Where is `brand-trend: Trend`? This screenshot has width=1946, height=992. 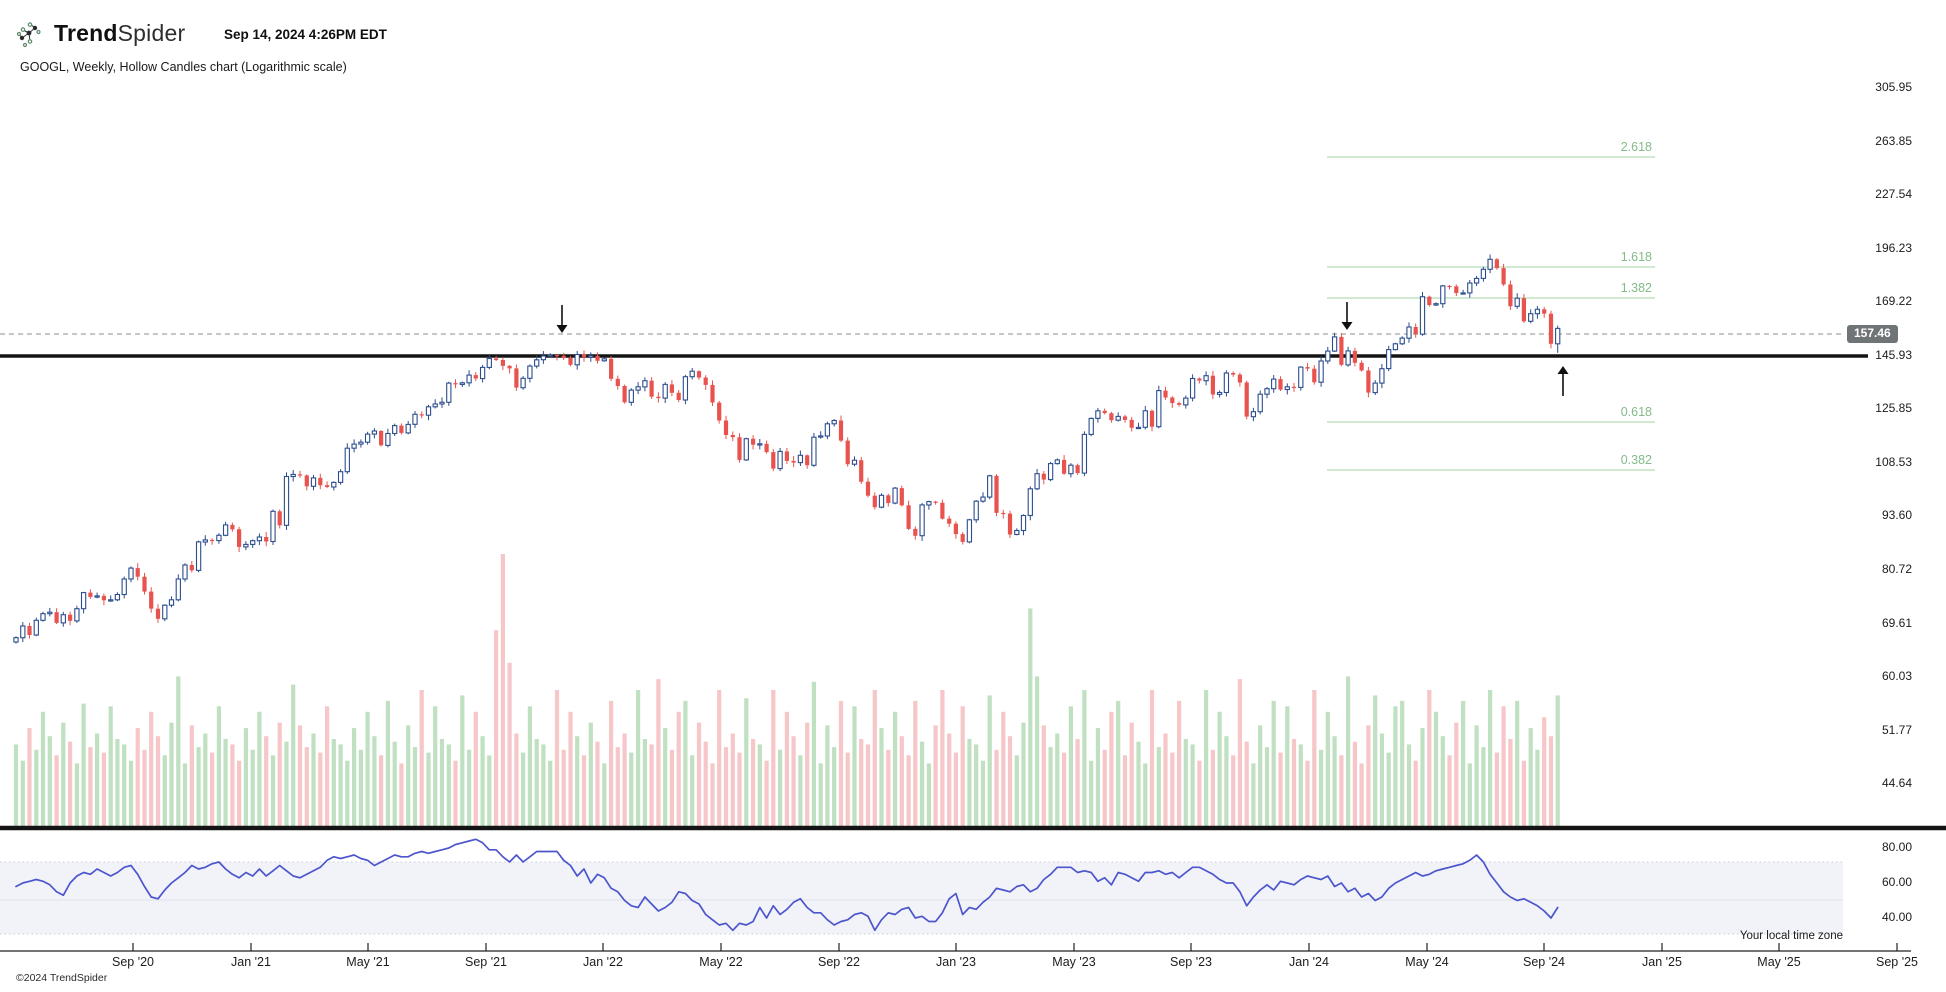
brand-trend: Trend is located at coordinates (86, 33).